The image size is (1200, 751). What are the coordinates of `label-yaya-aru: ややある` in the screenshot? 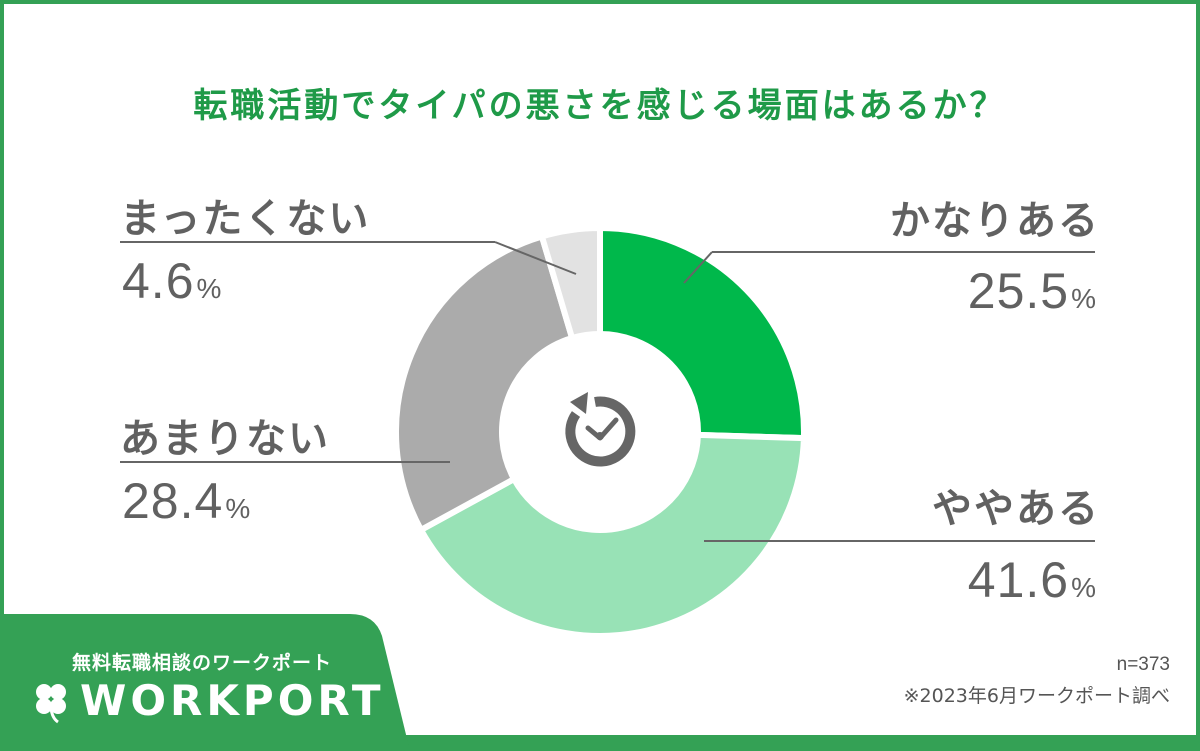 It's located at (1016, 509).